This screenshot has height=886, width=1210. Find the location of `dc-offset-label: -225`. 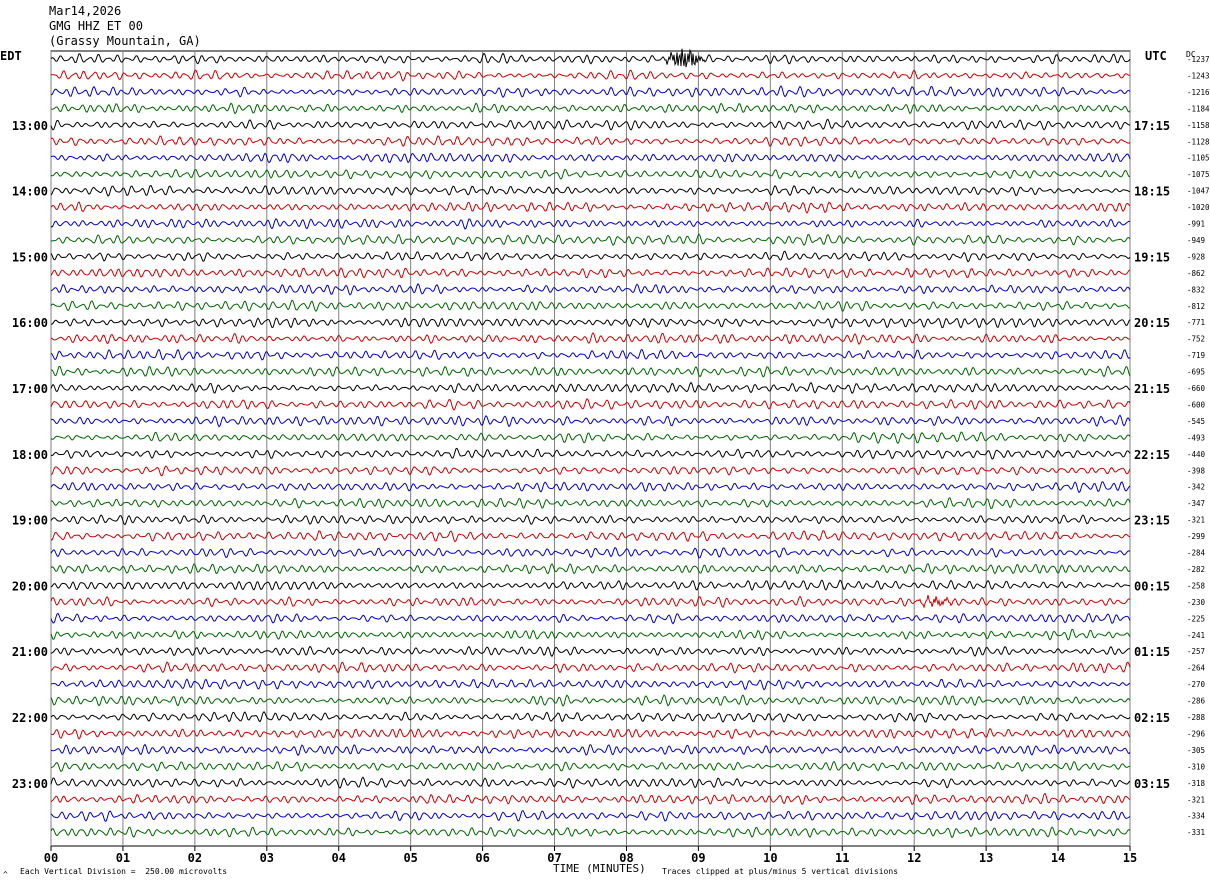

dc-offset-label: -225 is located at coordinates (1196, 618).